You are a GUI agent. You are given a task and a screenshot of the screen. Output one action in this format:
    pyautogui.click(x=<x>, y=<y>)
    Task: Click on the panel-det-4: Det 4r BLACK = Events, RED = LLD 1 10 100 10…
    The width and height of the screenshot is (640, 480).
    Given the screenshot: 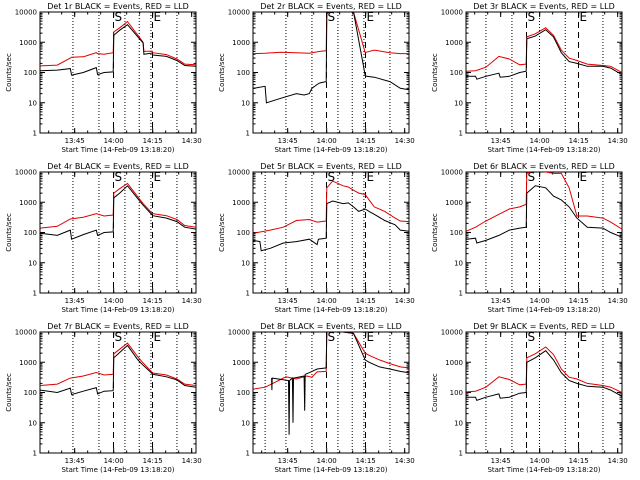 What is the action you would take?
    pyautogui.click(x=103, y=238)
    